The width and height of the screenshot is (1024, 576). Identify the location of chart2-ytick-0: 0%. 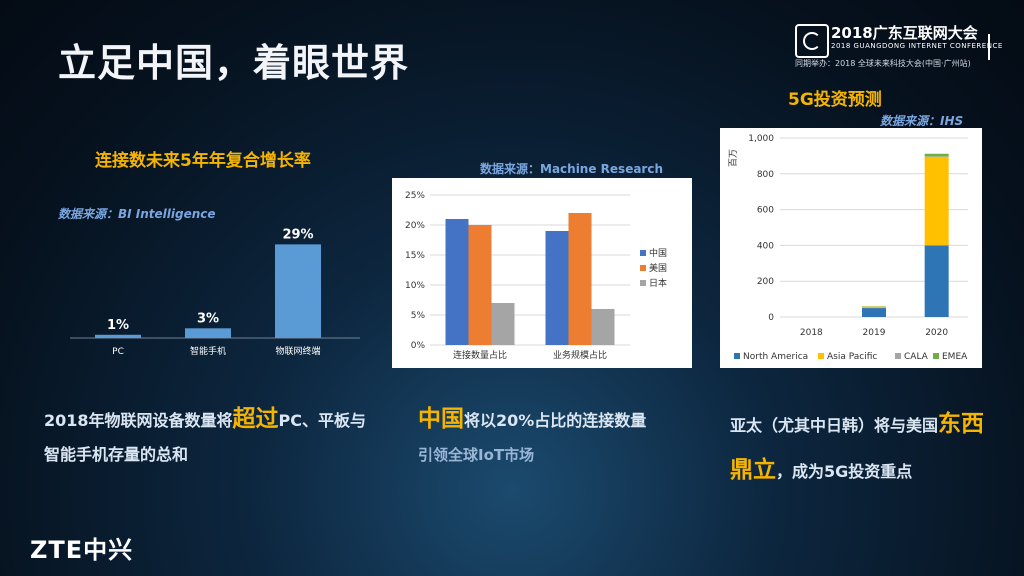
(418, 346).